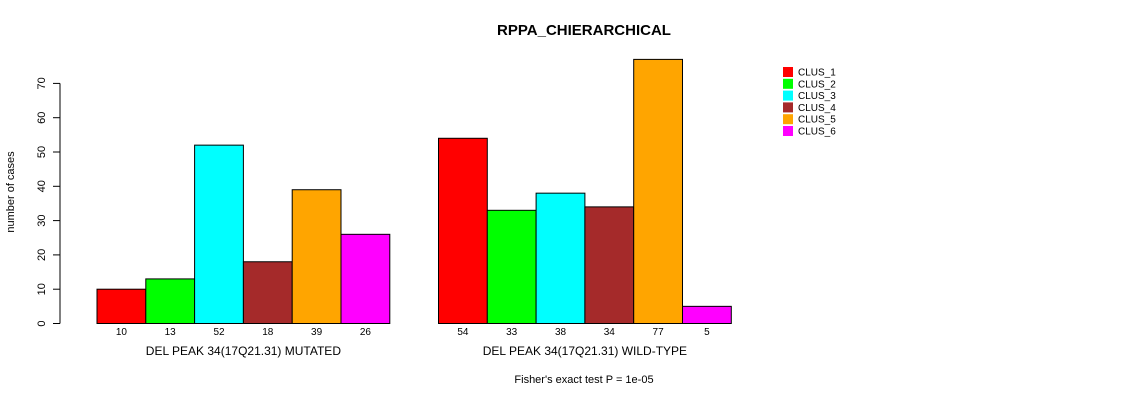 This screenshot has height=400, width=1140. Describe the element at coordinates (42, 118) in the screenshot. I see `y-tick-label: 60` at that location.